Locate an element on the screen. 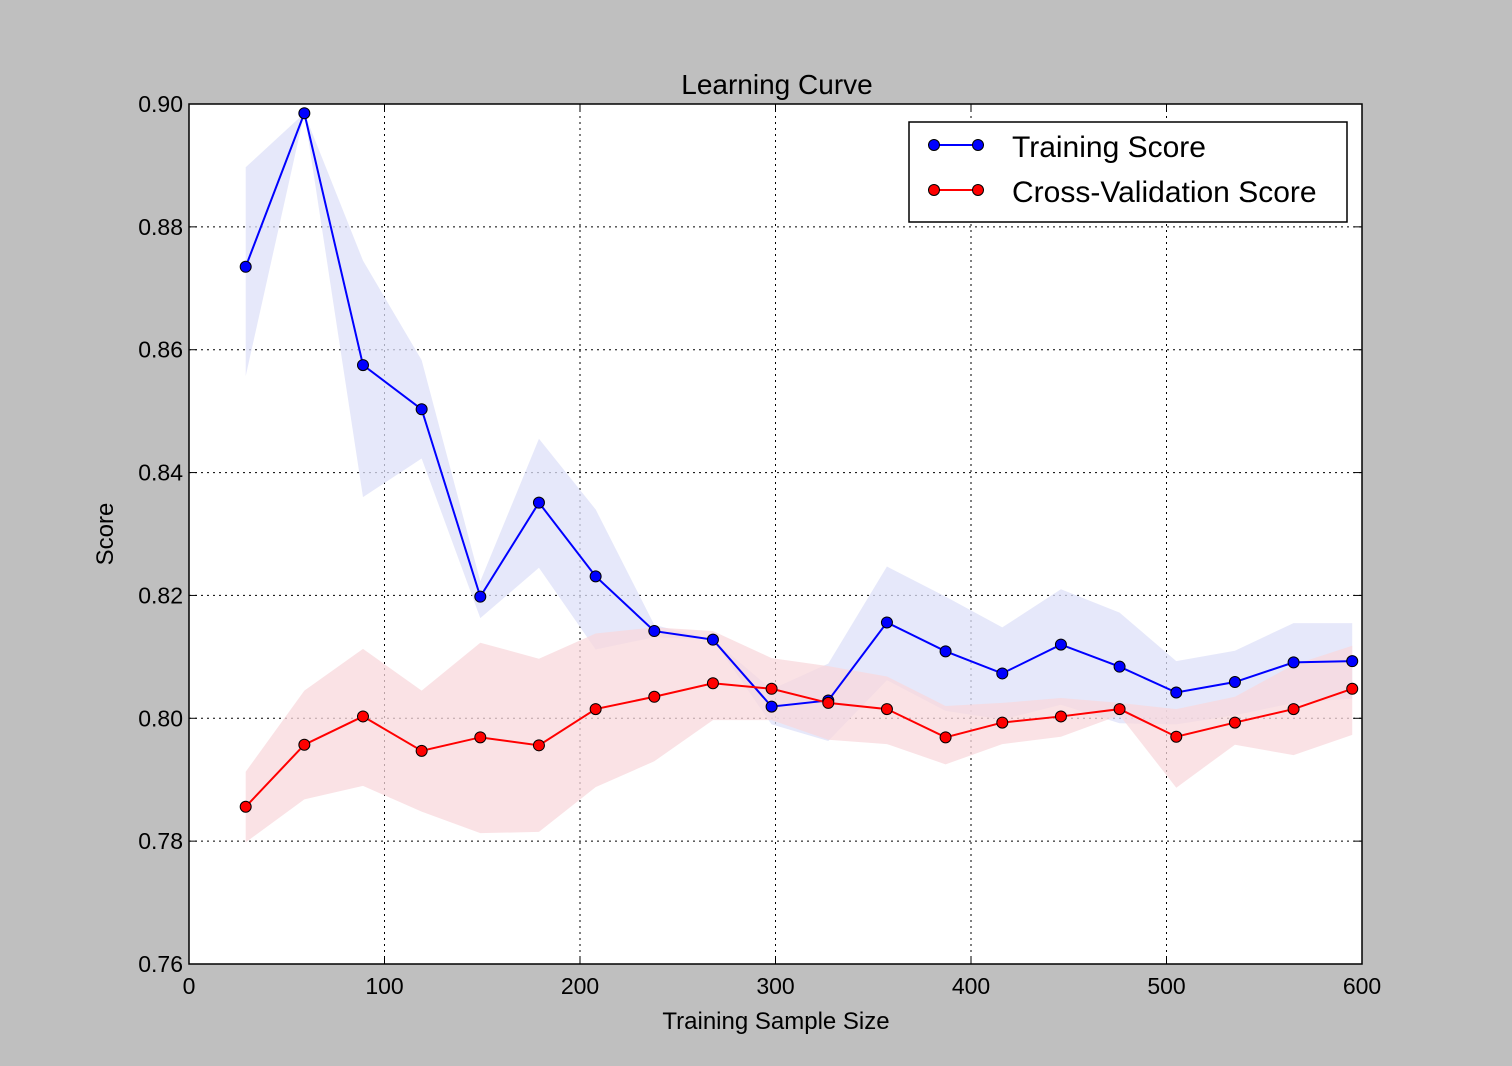  x-tick-label: 200 is located at coordinates (580, 986).